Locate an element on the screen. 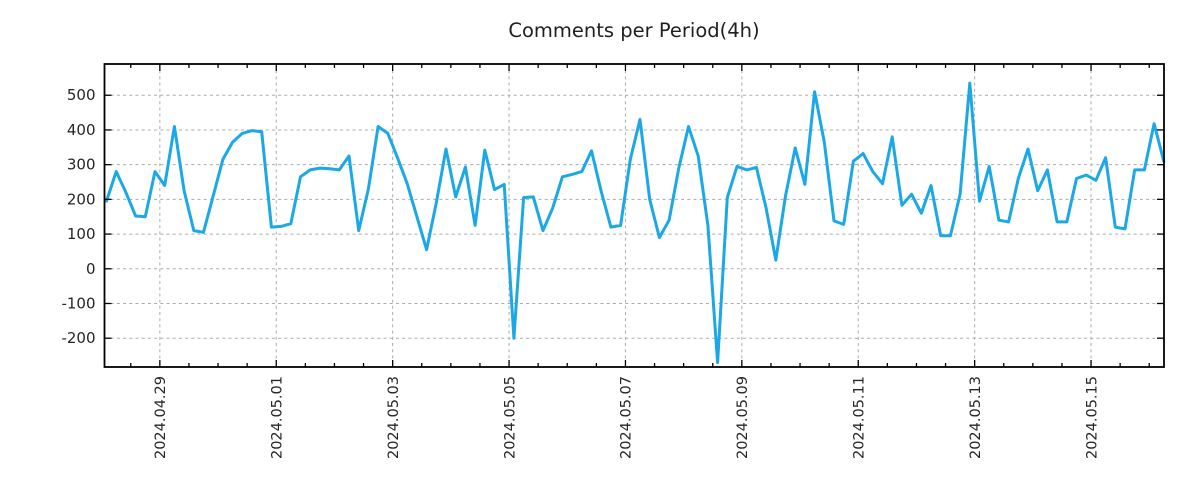 This screenshot has width=1200, height=500. y-tick-label: 0 is located at coordinates (91, 269).